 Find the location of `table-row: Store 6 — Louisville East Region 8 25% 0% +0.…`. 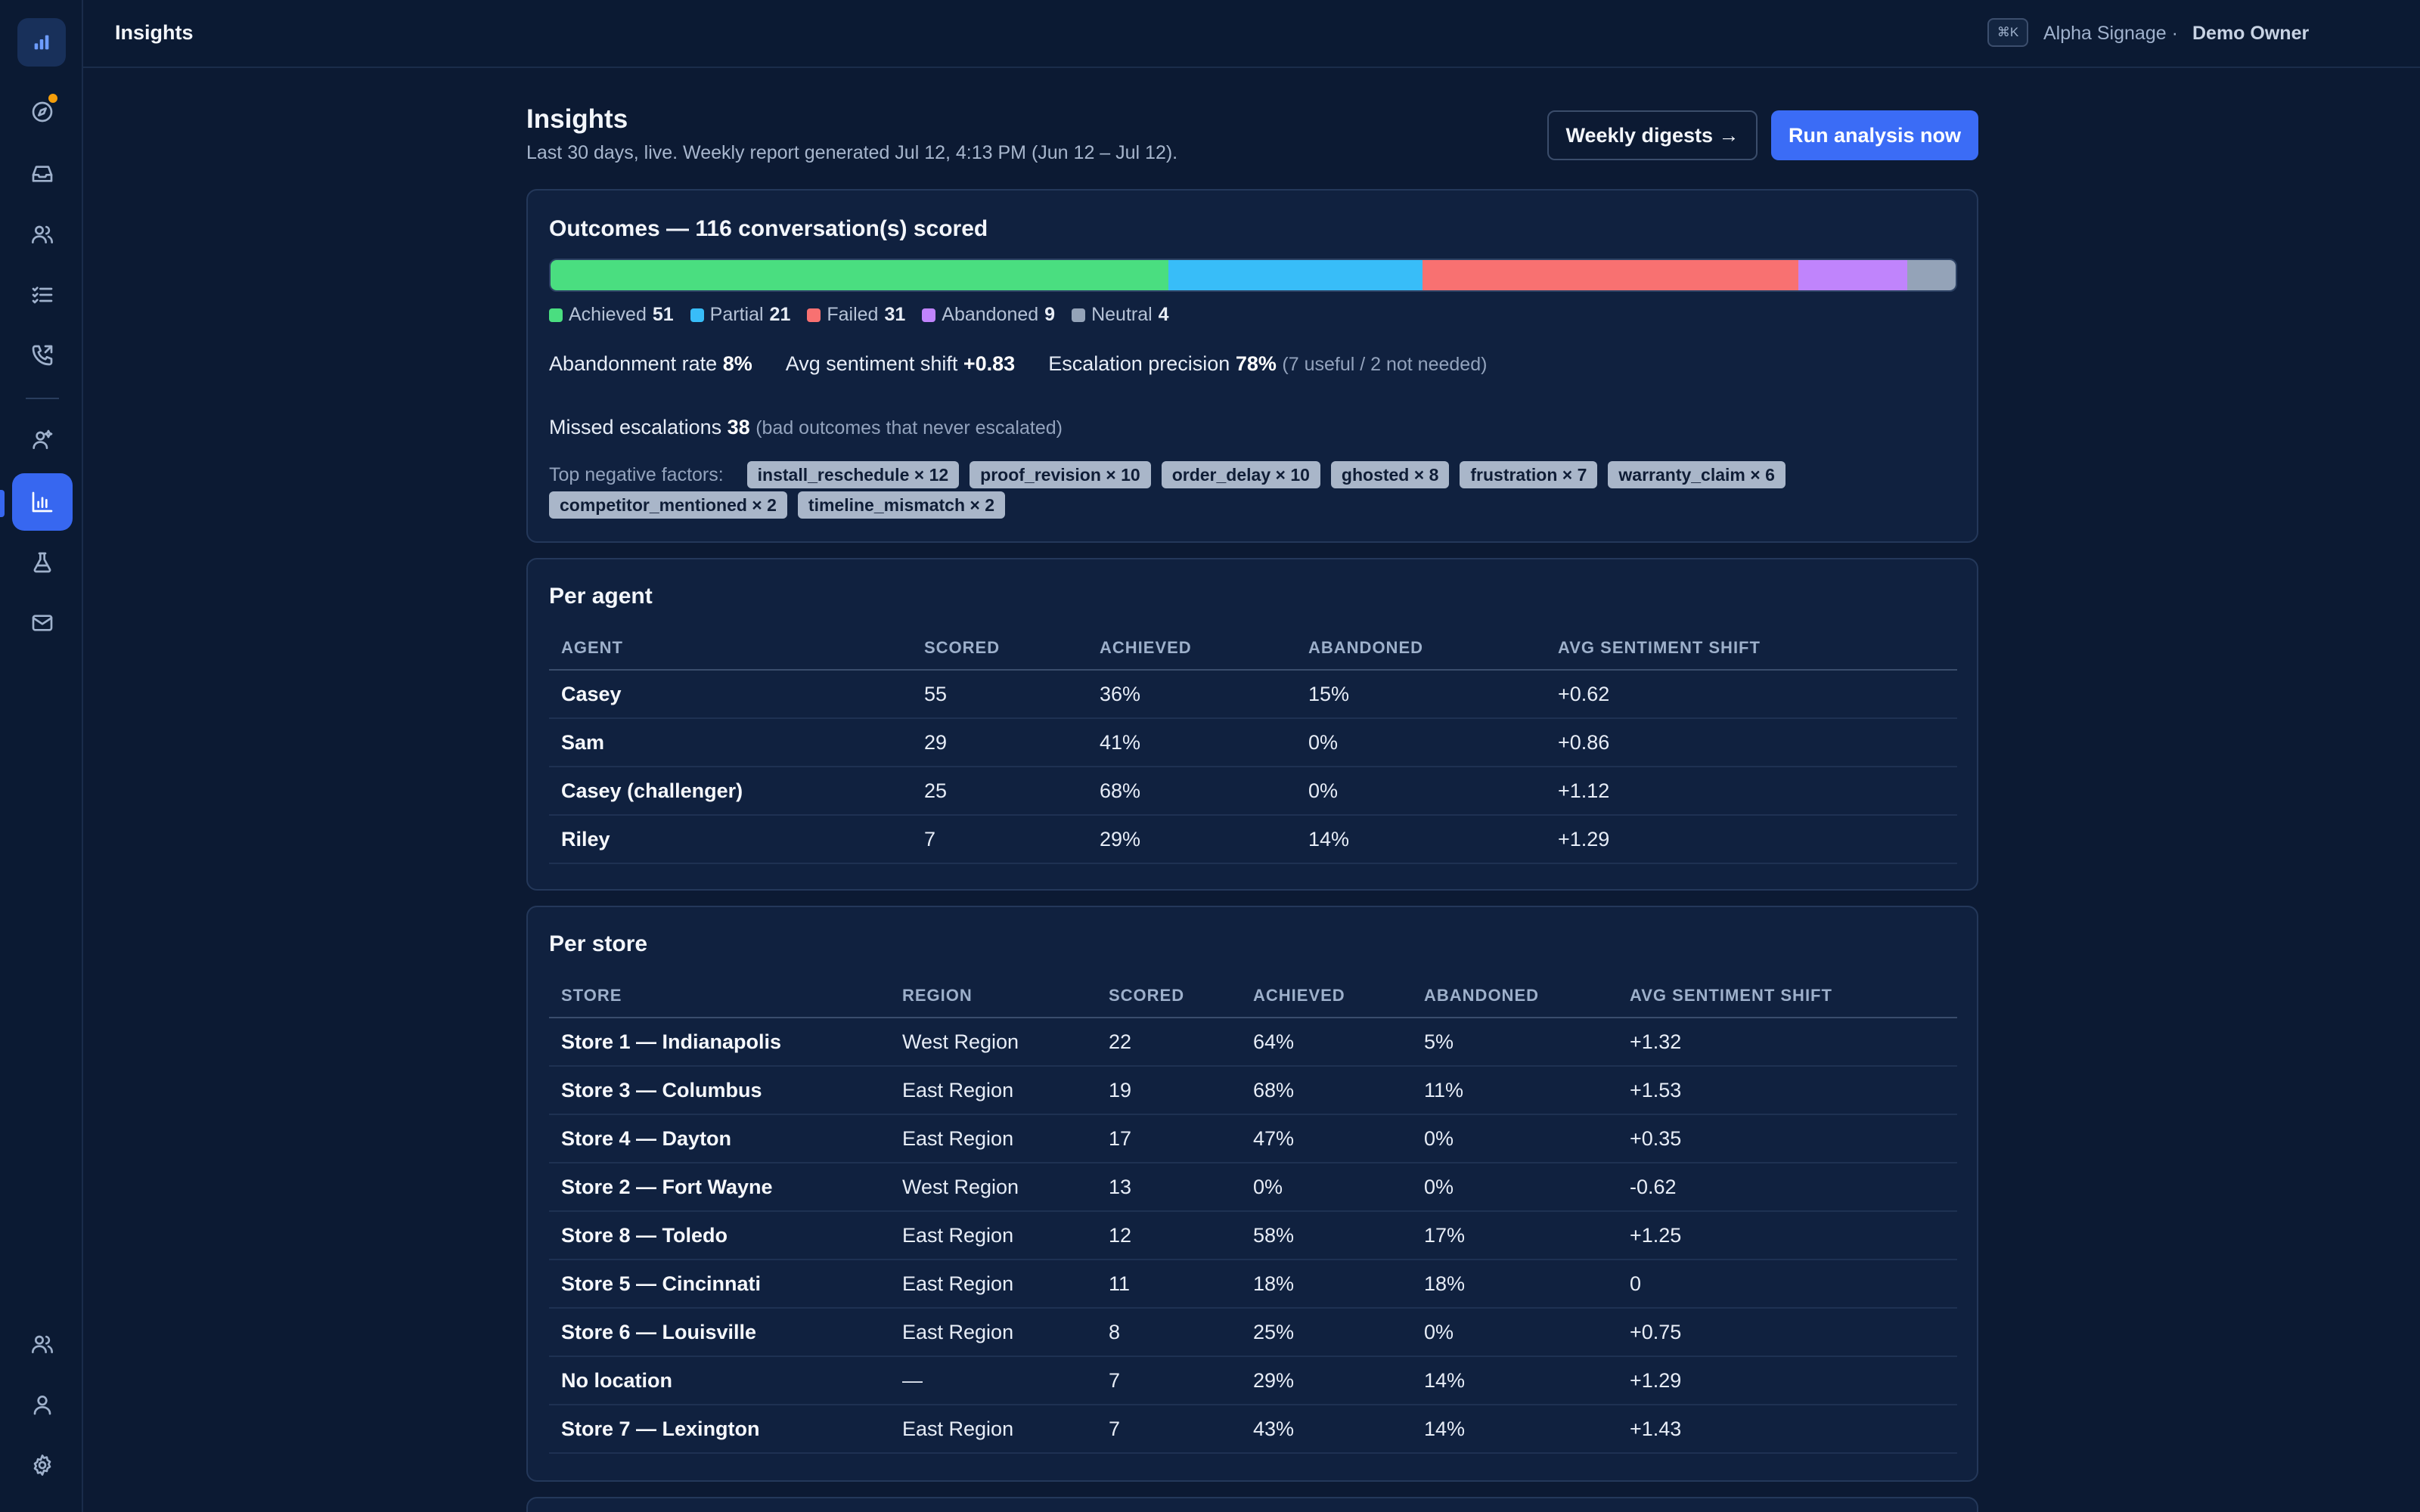

table-row: Store 6 — Louisville East Region 8 25% 0% +0.… is located at coordinates (1253, 1332).